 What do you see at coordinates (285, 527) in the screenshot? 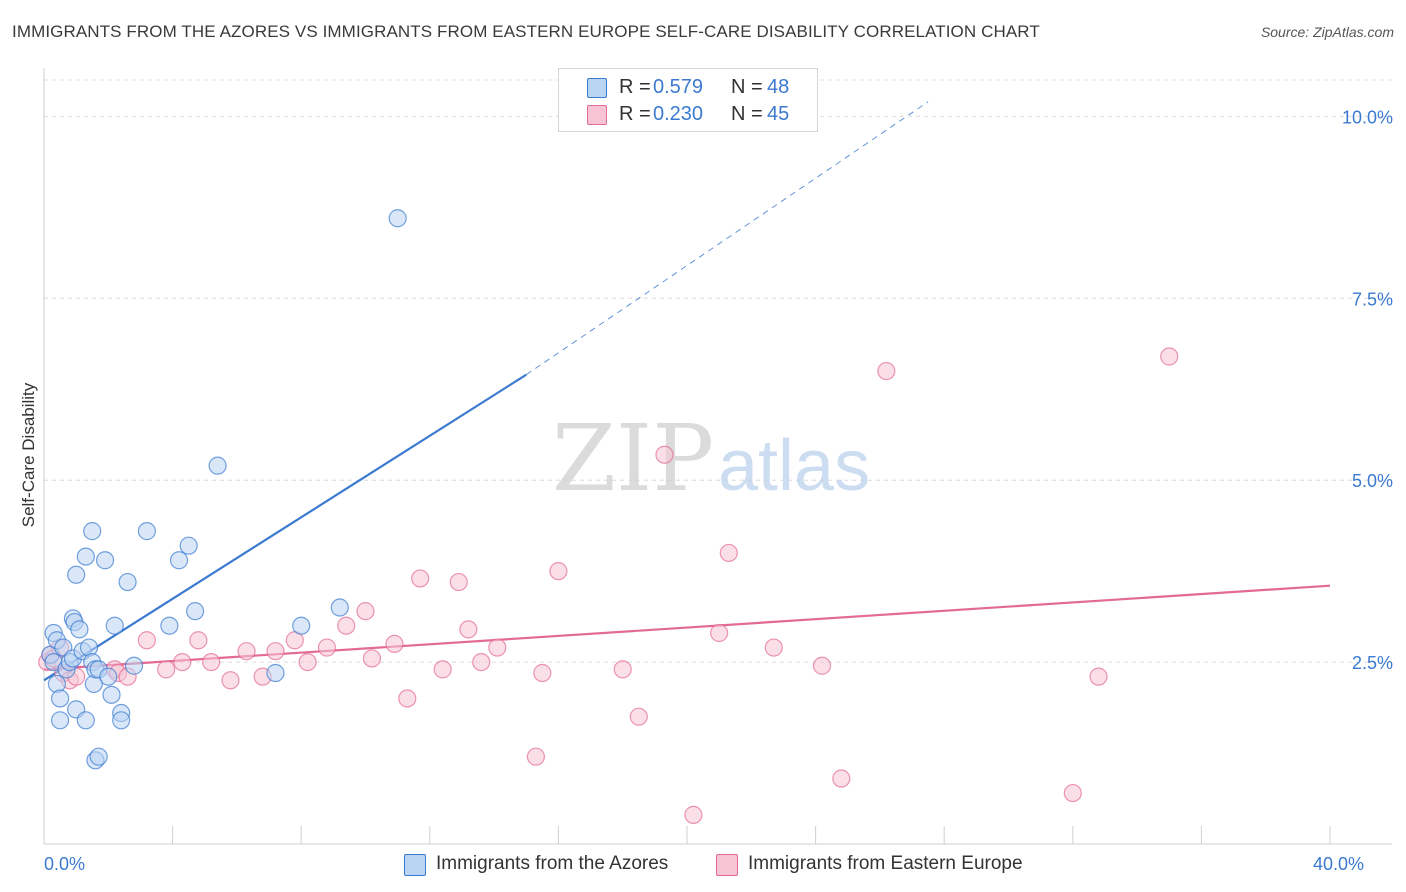
I see `trend-line-blue` at bounding box center [285, 527].